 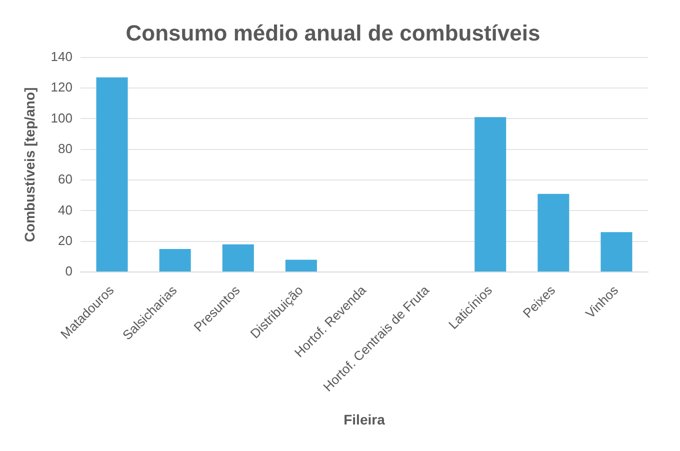 I want to click on y-tick-label: 60, so click(x=65, y=179).